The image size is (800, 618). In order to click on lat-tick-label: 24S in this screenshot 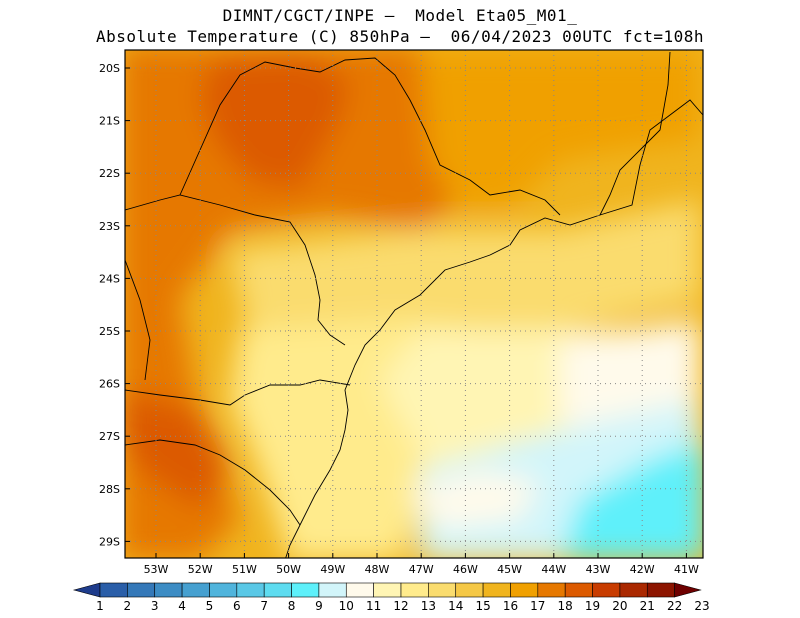, I will do `click(109, 278)`.